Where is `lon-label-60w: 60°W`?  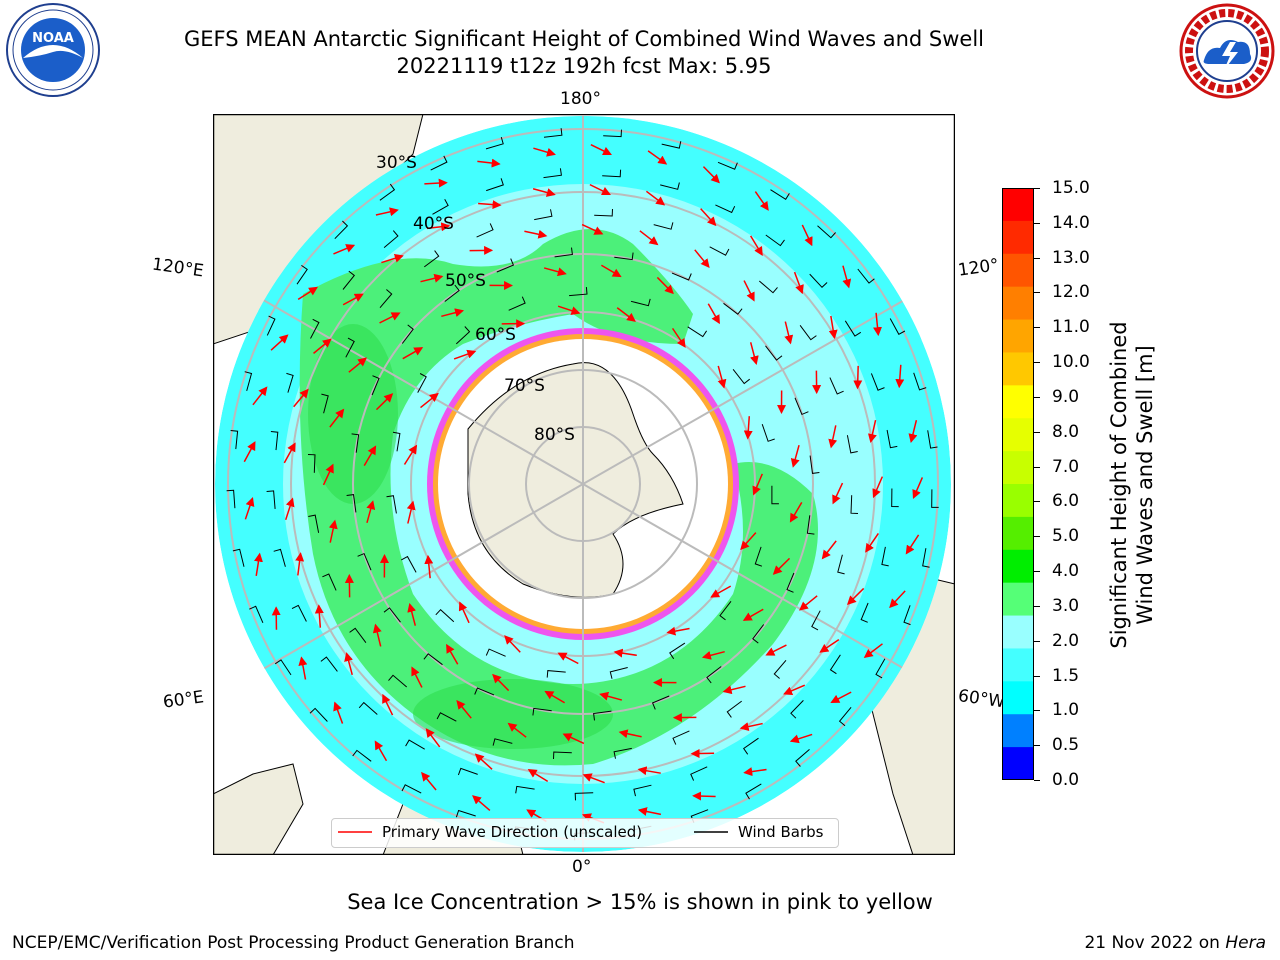
lon-label-60w: 60°W is located at coordinates (980, 699).